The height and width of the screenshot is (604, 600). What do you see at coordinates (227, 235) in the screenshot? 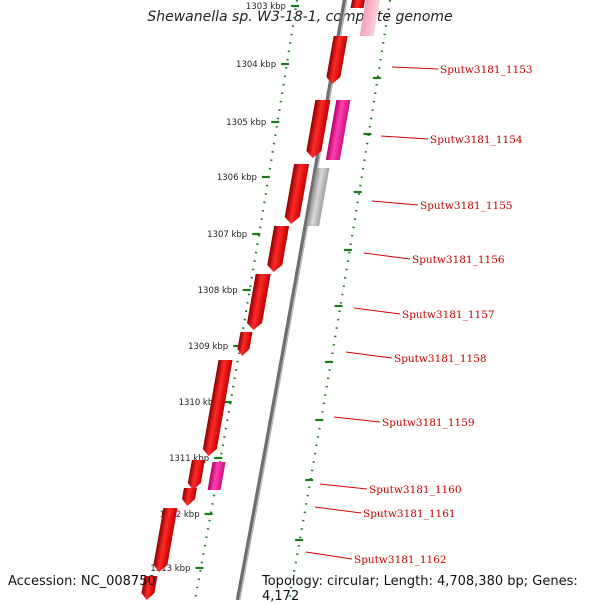
I see `ruler-tick-label: 1307 kbp` at bounding box center [227, 235].